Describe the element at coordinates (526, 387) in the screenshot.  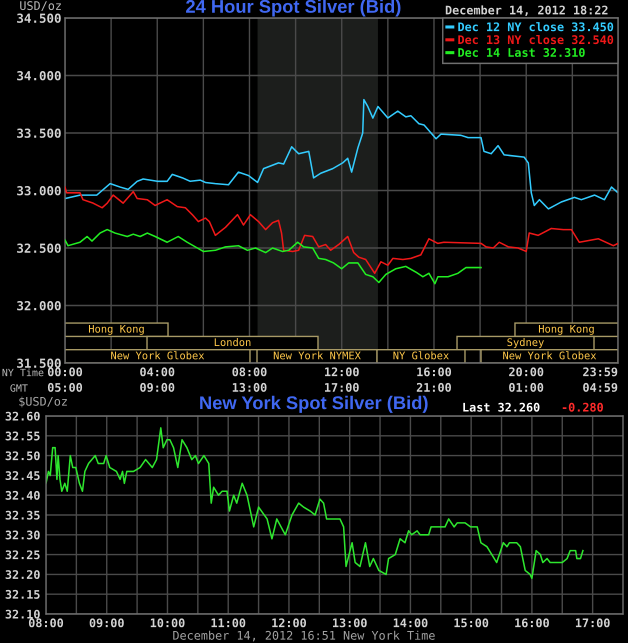
I see `x2-tick-label: 01:00` at that location.